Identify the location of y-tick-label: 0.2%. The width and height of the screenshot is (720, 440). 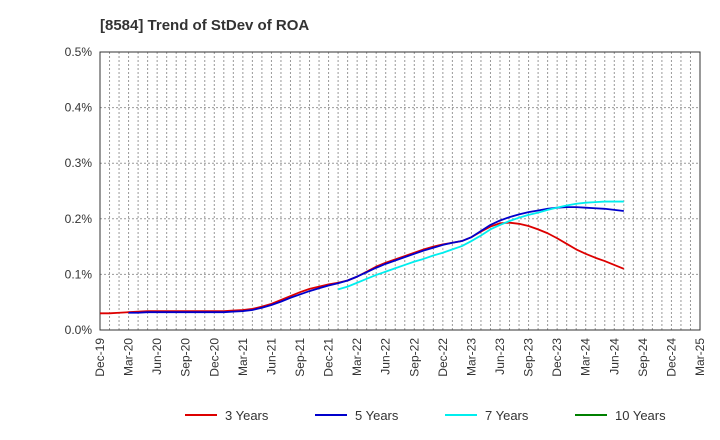
(79, 219).